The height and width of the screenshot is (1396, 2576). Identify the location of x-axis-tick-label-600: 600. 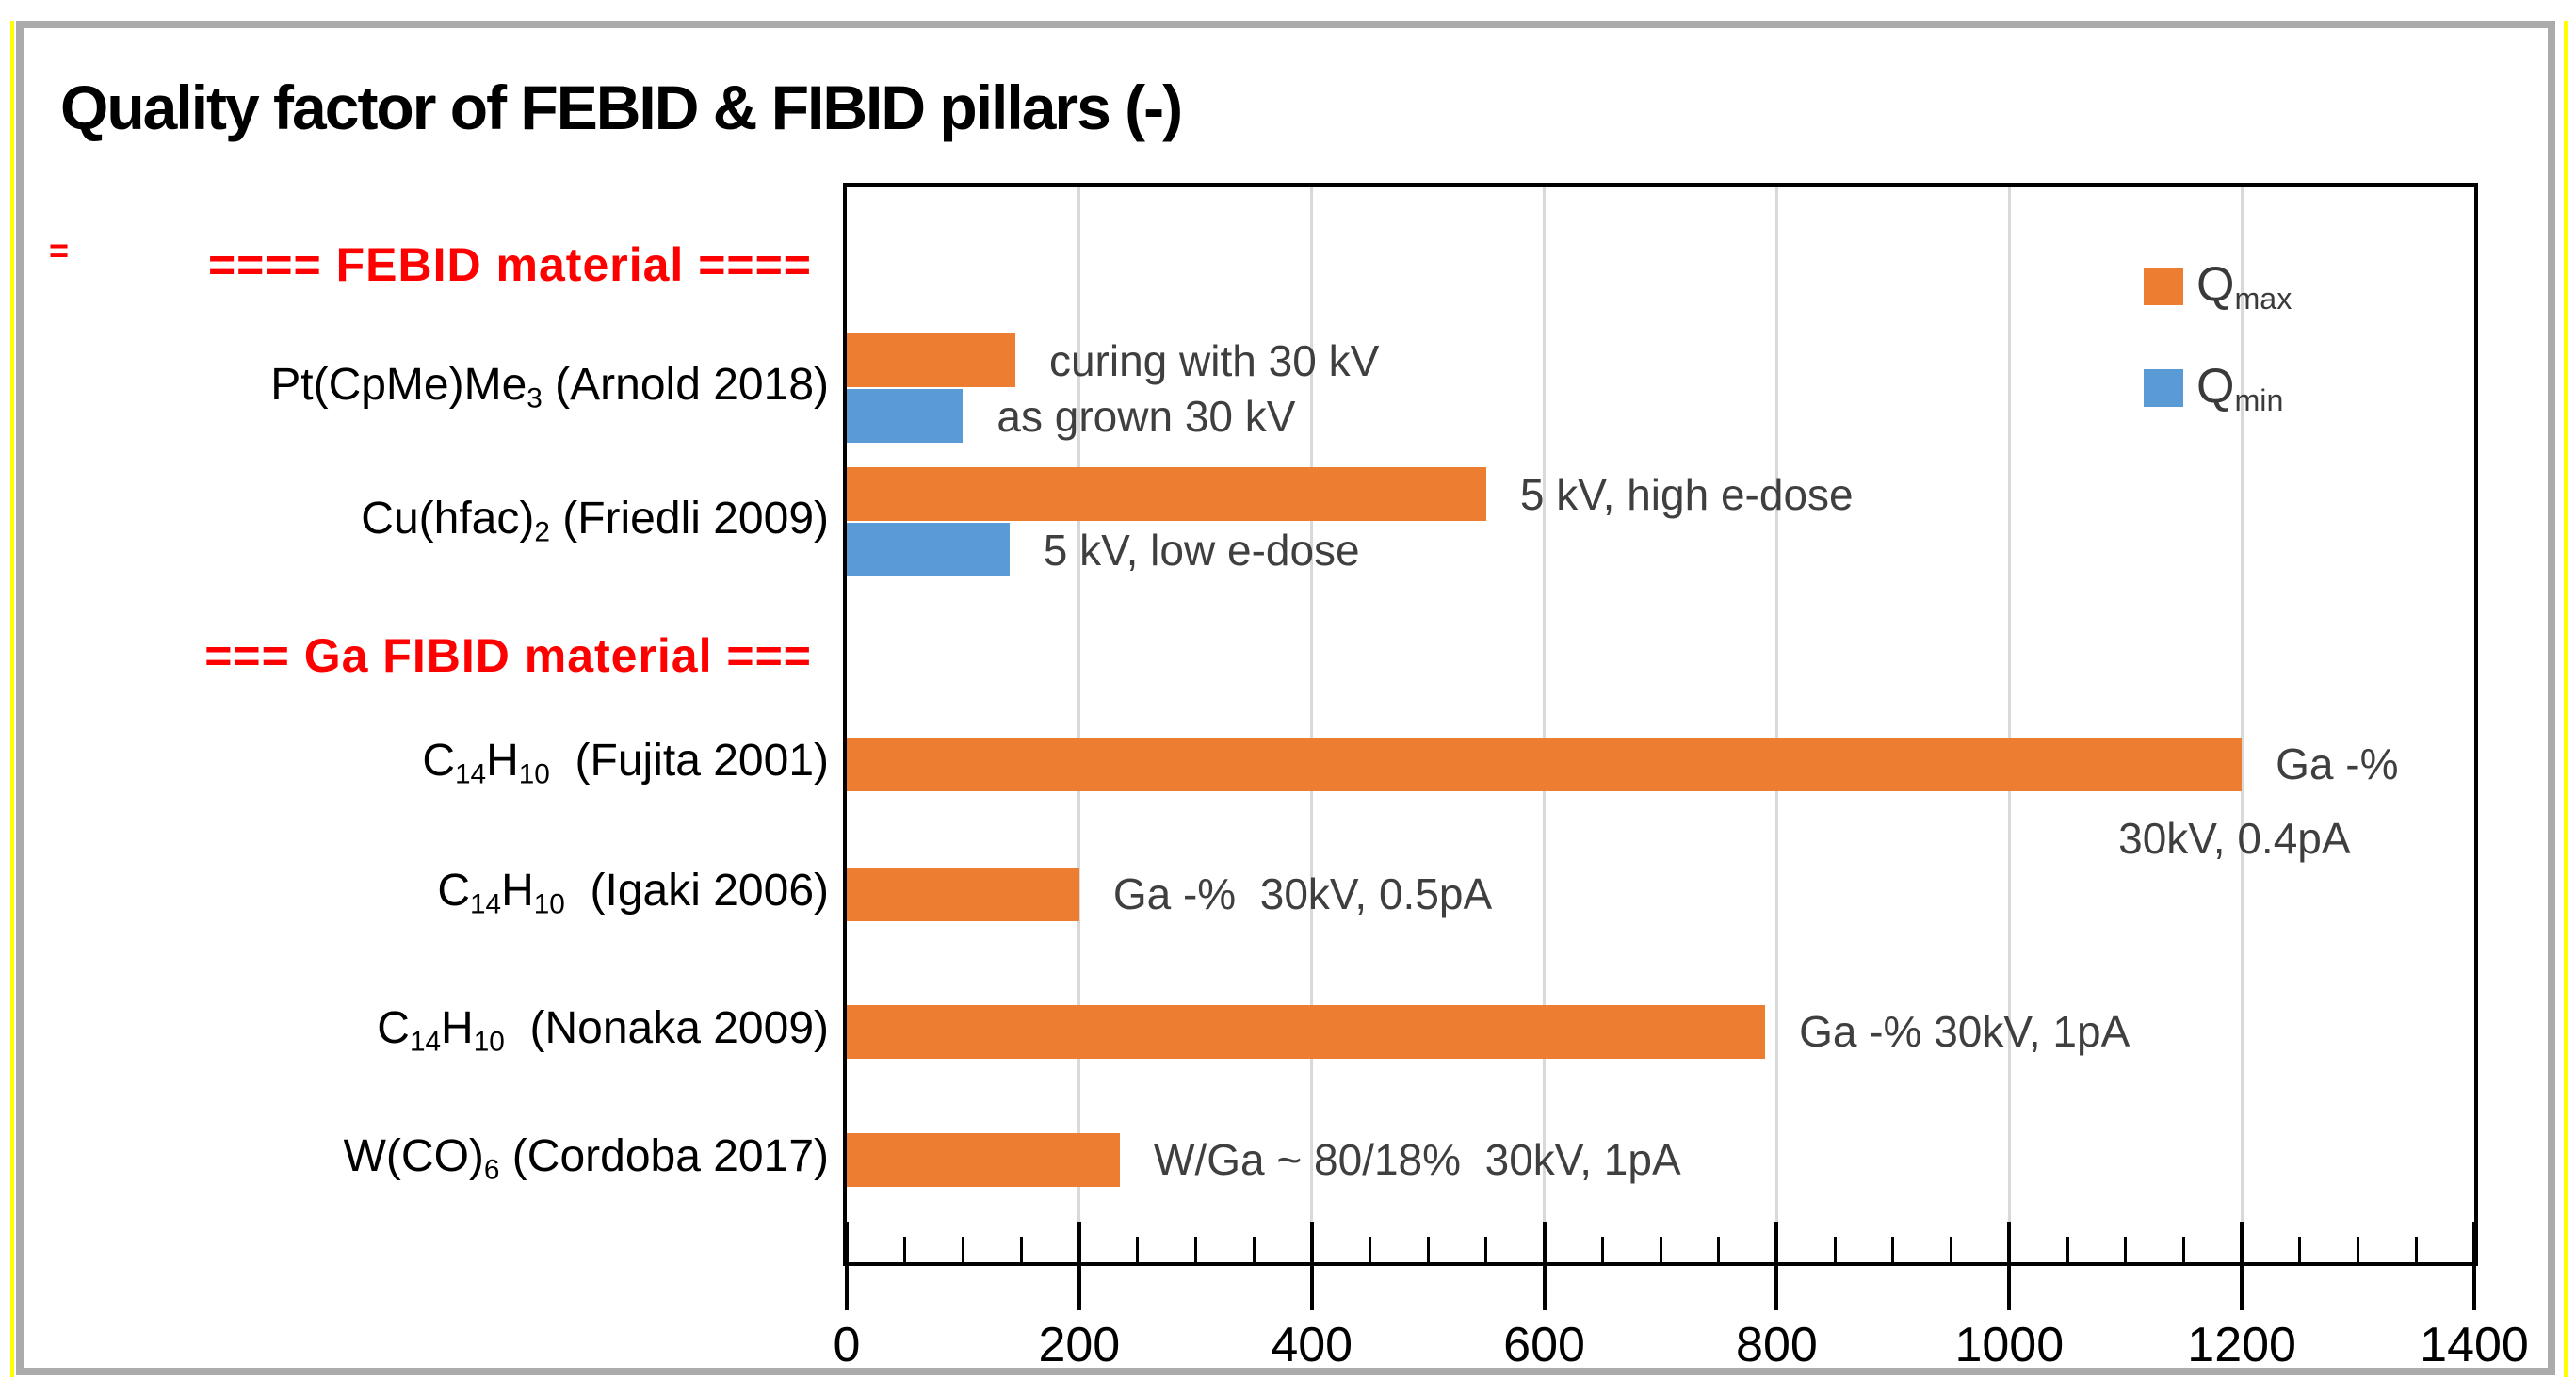
(1544, 1345).